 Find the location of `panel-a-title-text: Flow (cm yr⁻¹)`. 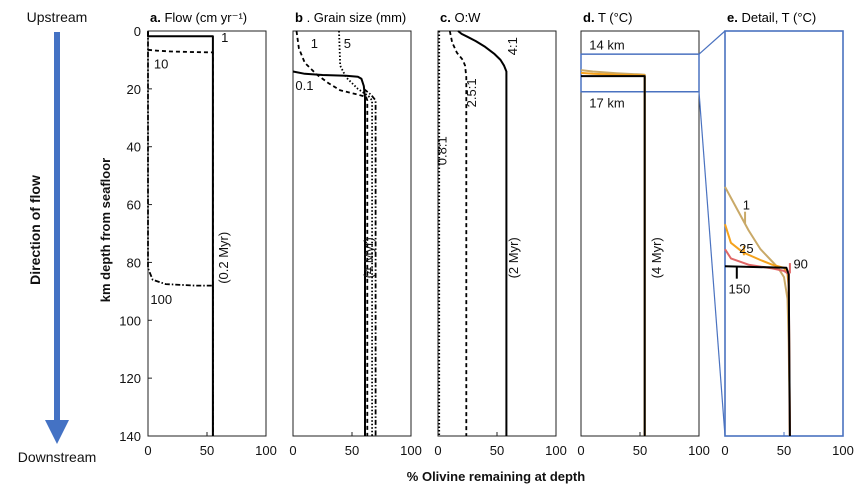

panel-a-title-text: Flow (cm yr⁻¹) is located at coordinates (204, 17).